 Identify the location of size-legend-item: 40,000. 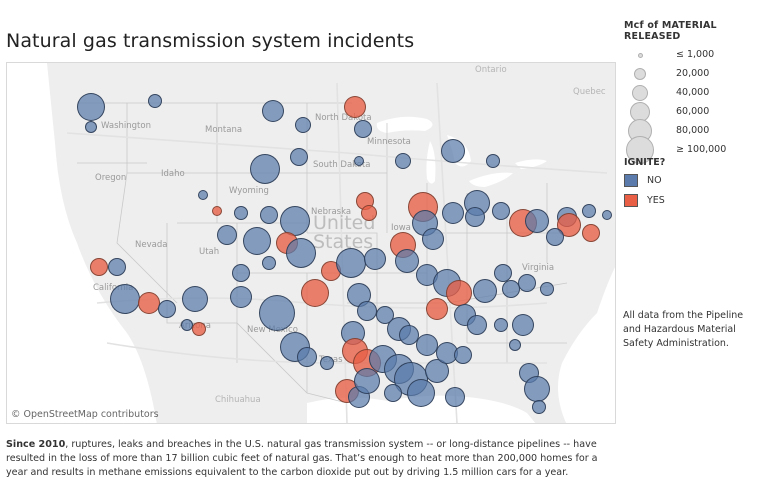
(695, 93).